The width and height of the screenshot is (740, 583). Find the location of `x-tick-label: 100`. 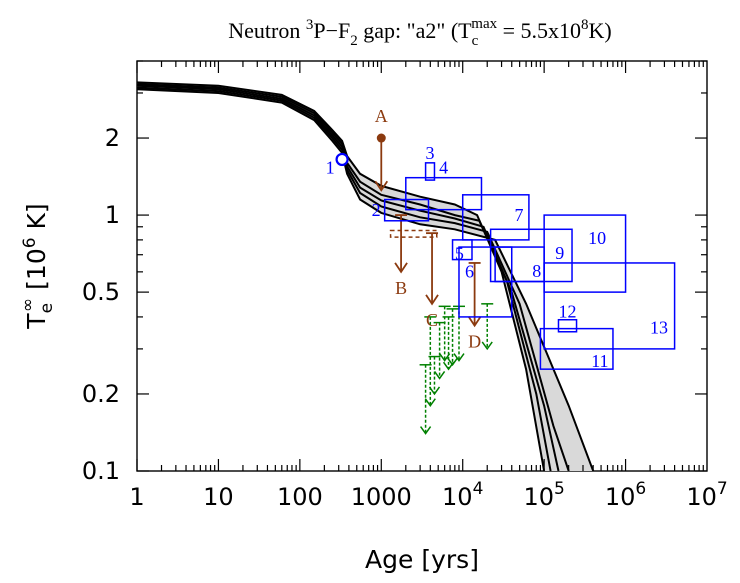

x-tick-label: 100 is located at coordinates (300, 497).